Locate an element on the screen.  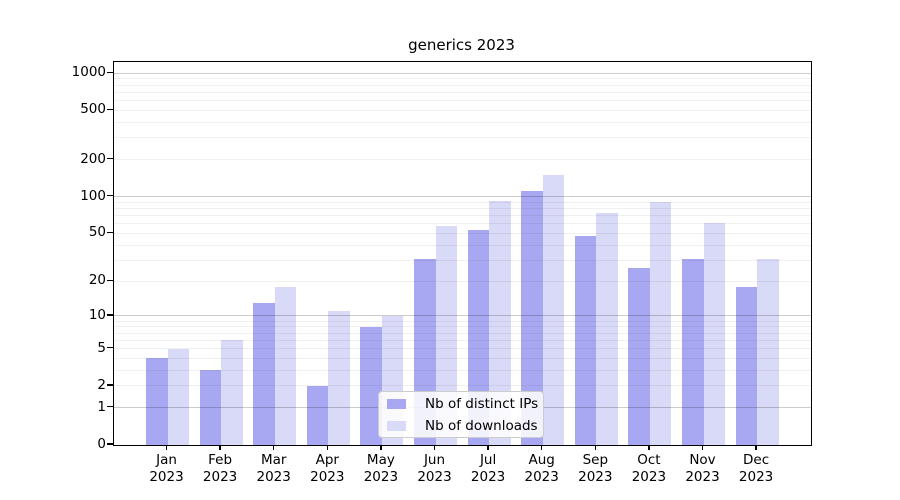
bar-distinct-ips-may is located at coordinates (371, 385).